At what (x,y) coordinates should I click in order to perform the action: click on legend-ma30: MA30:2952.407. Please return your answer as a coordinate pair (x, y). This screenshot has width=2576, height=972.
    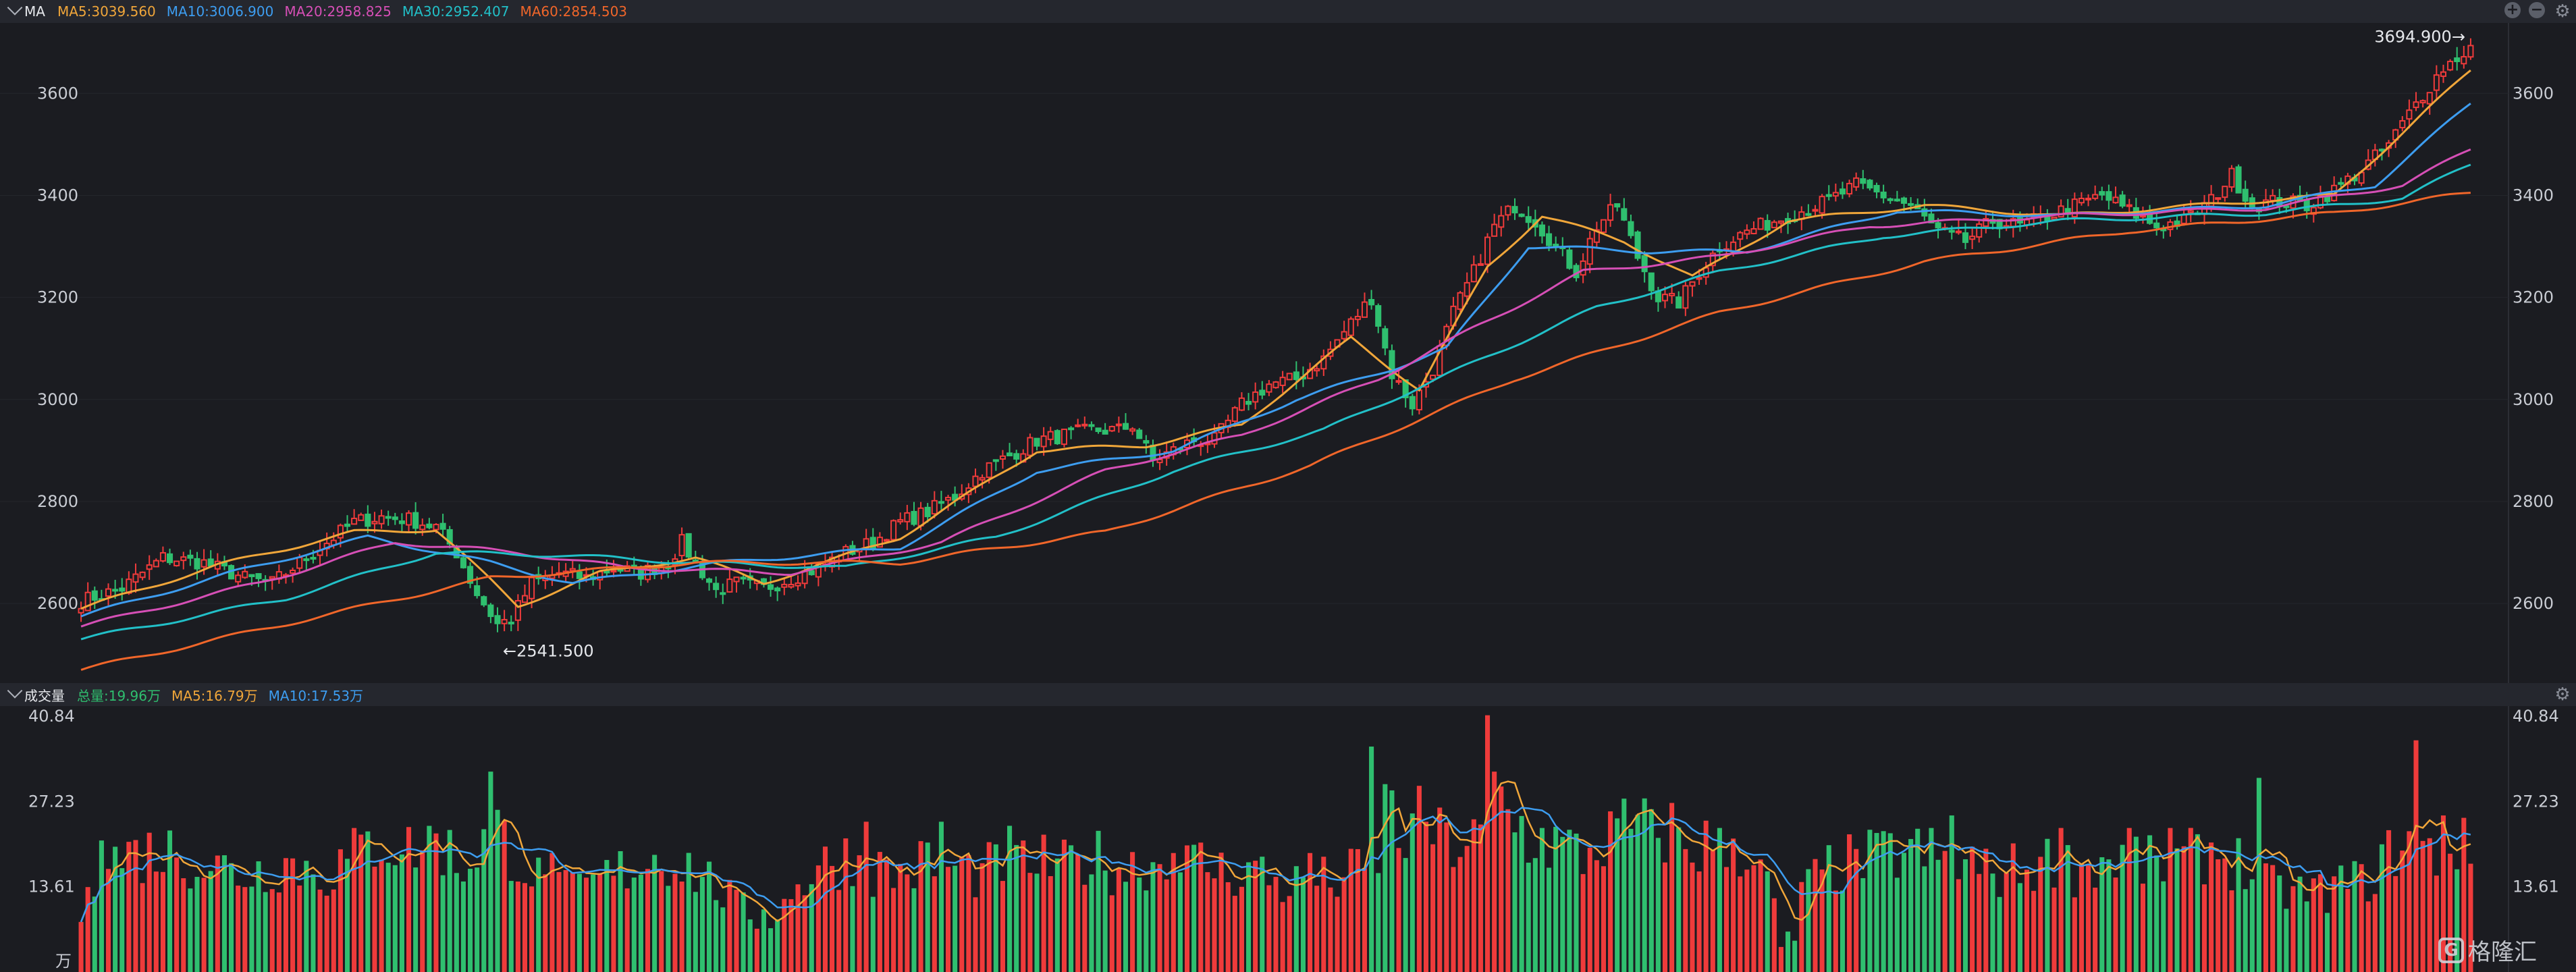
    Looking at the image, I should click on (456, 11).